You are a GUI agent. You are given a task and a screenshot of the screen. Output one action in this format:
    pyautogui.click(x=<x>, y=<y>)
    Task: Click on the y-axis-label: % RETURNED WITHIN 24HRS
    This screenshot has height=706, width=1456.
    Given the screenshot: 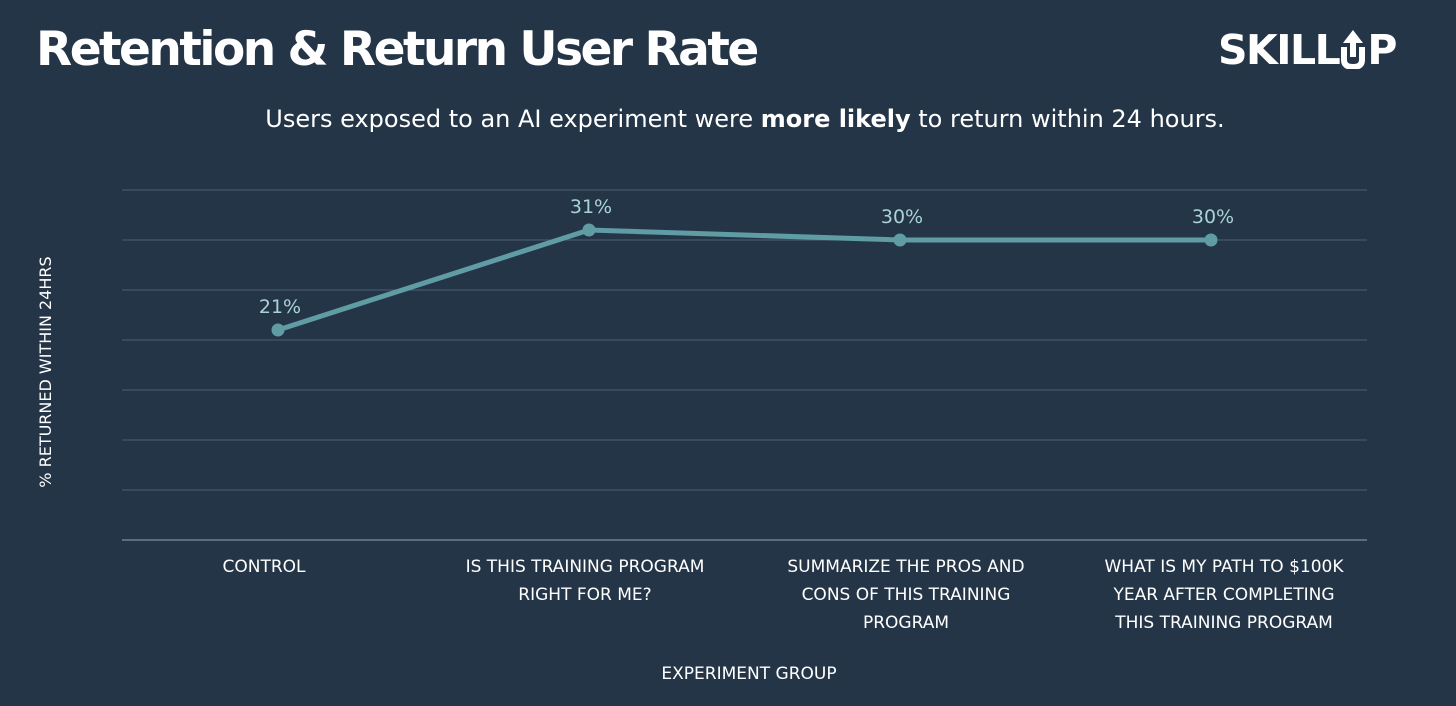 What is the action you would take?
    pyautogui.click(x=45, y=372)
    